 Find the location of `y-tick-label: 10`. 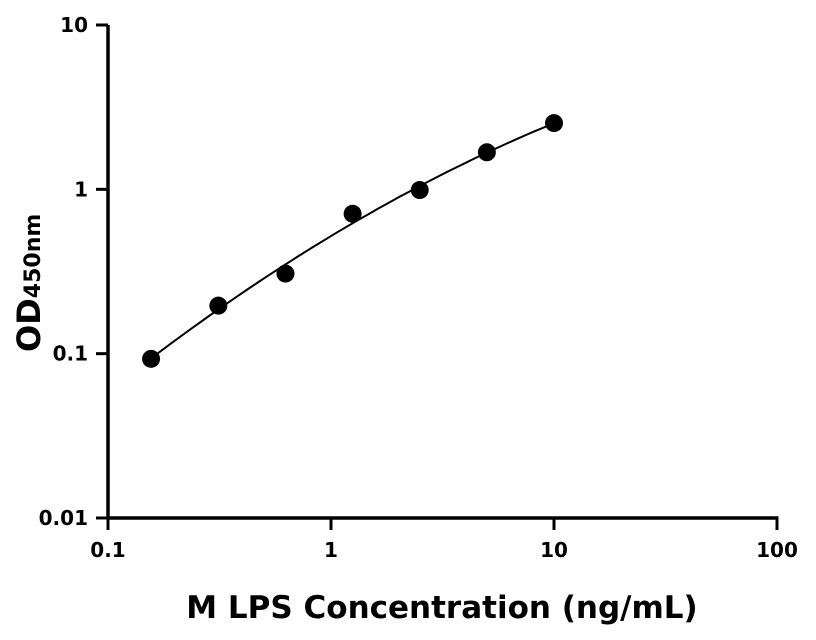

y-tick-label: 10 is located at coordinates (74, 25).